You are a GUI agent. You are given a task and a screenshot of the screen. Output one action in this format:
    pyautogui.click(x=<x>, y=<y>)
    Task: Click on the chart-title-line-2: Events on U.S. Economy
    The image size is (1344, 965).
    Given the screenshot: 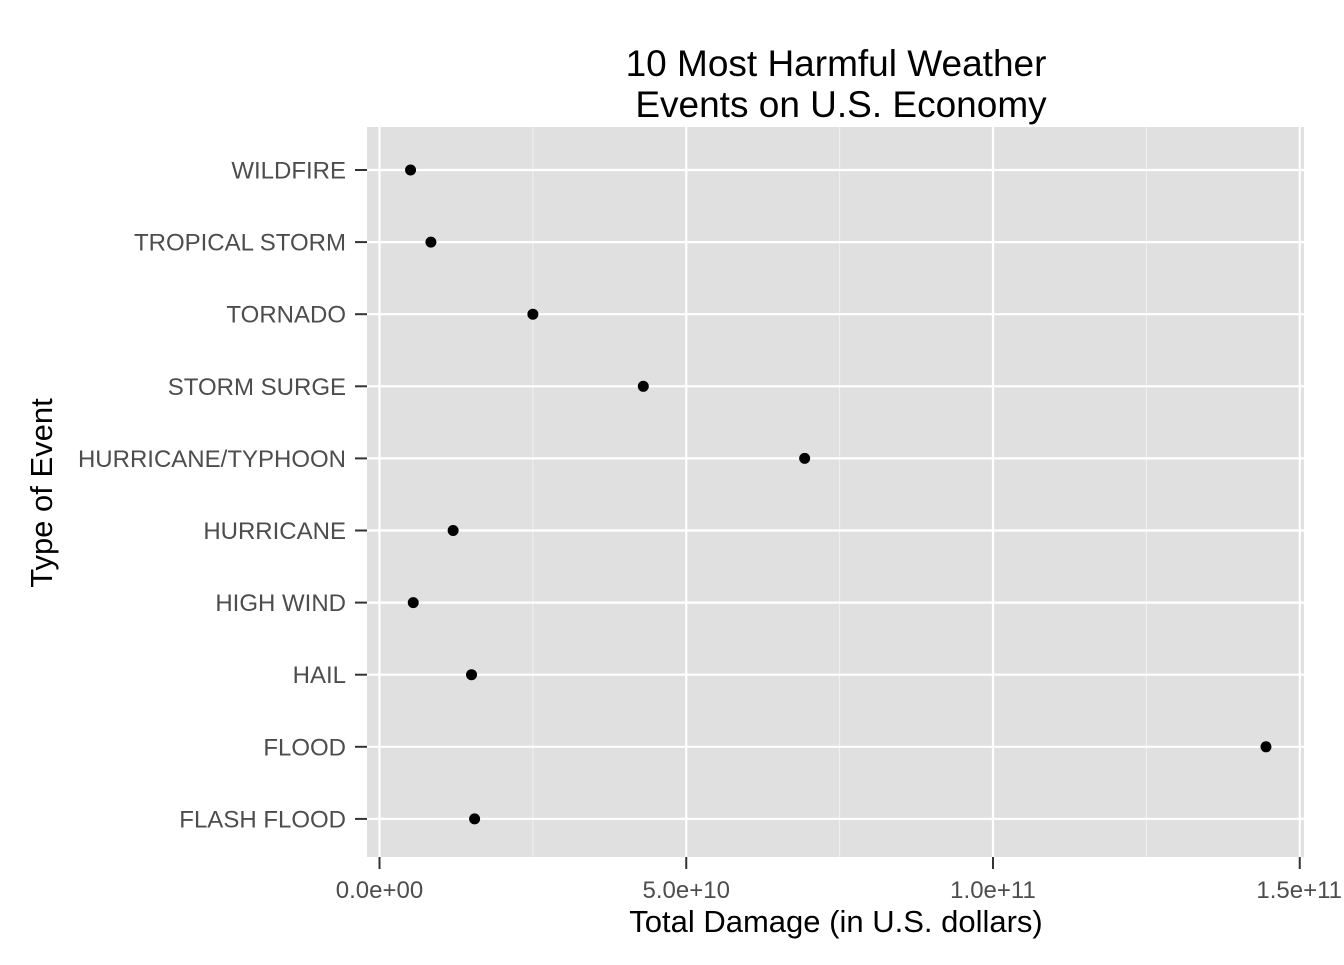 What is the action you would take?
    pyautogui.click(x=841, y=104)
    